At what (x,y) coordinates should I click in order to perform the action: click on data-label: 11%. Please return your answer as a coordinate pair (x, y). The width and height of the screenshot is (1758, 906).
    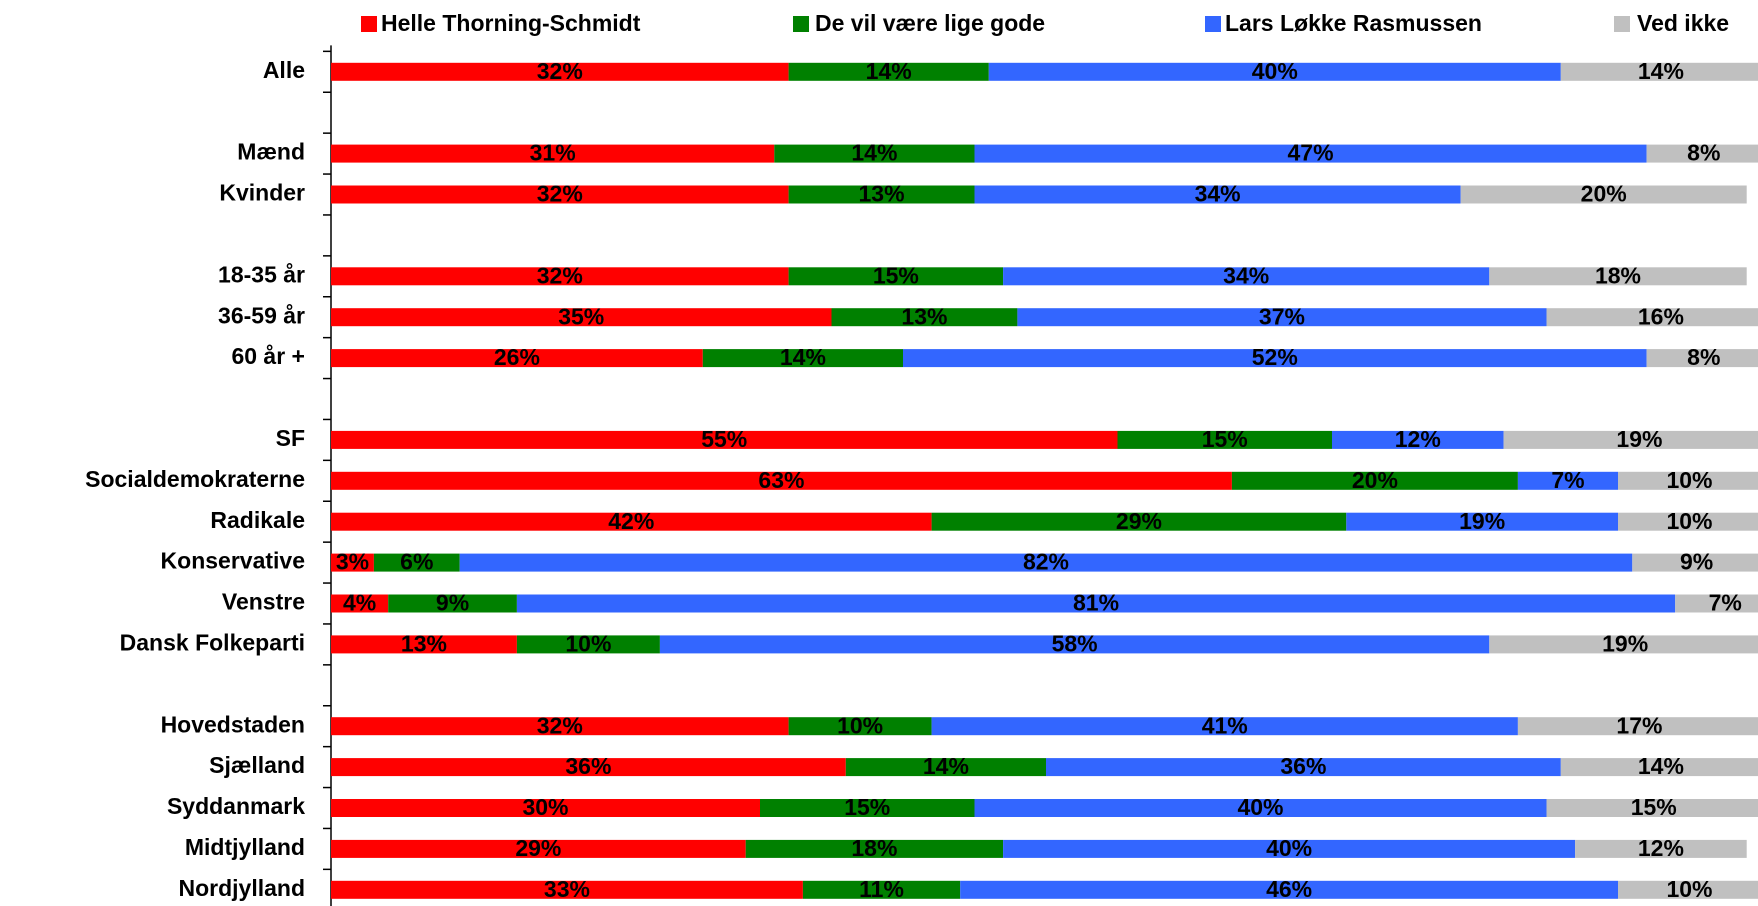
    Looking at the image, I should click on (881, 889).